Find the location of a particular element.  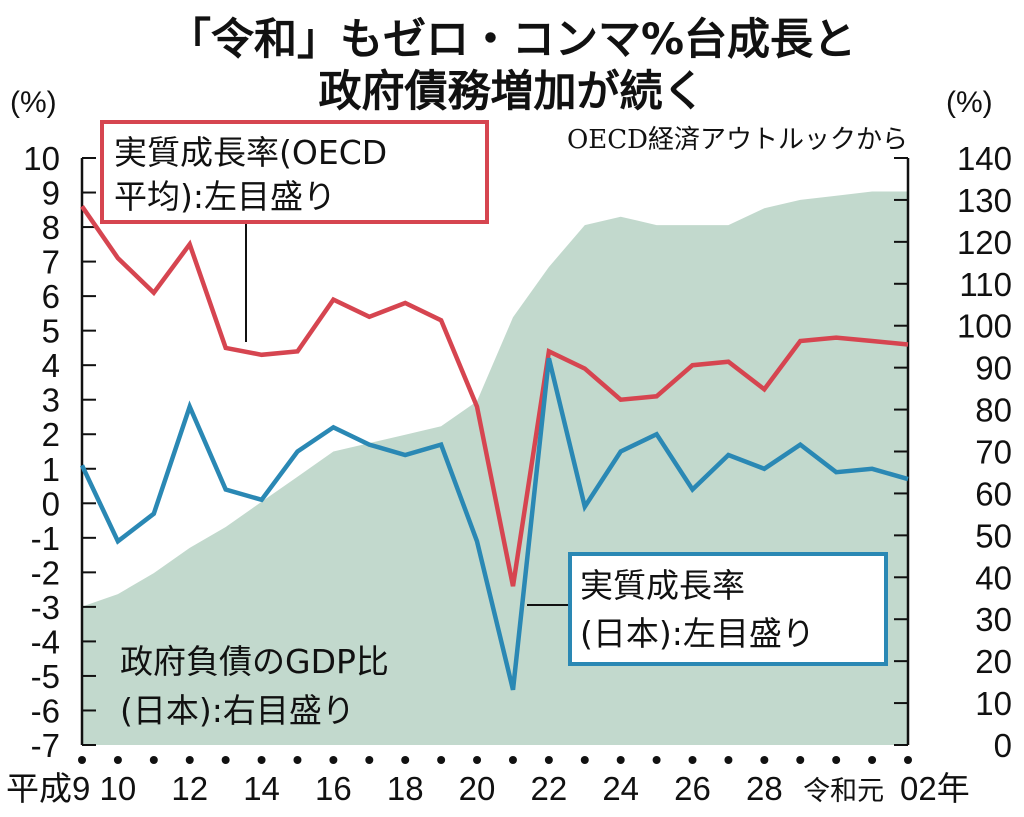

right-tick-label: 140 is located at coordinates (984, 158).